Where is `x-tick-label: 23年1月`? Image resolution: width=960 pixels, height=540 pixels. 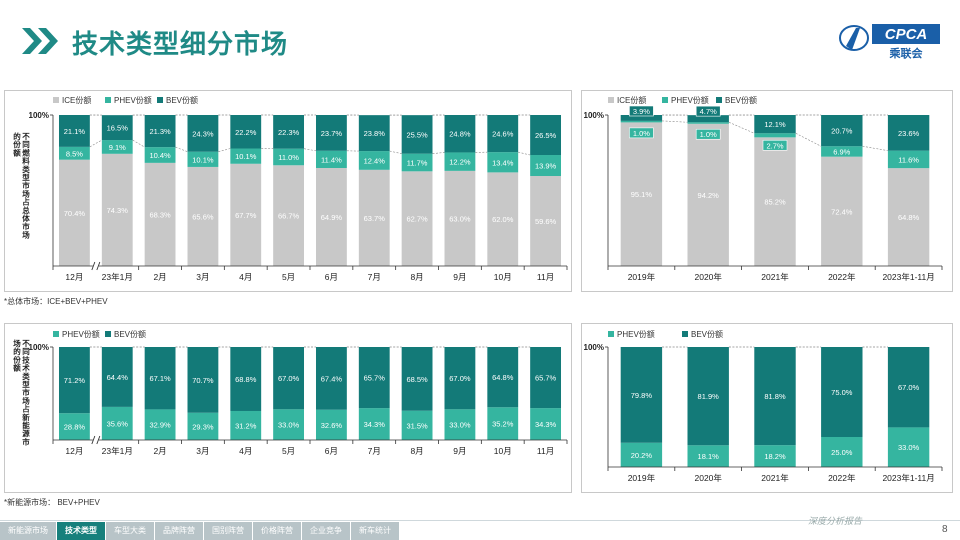
x-tick-label: 23年1月 is located at coordinates (117, 451).